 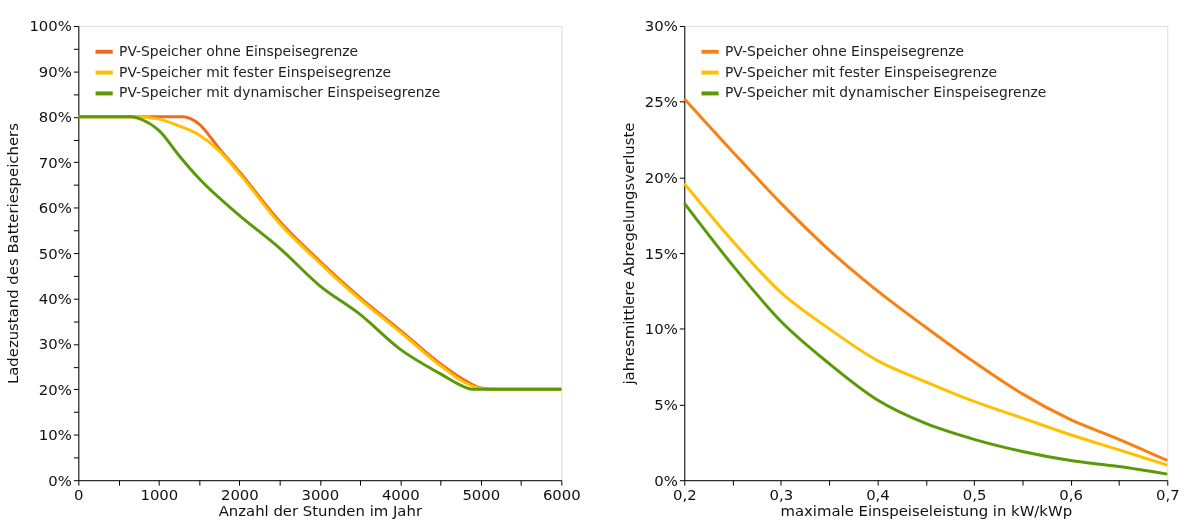 I want to click on x-tick-label: 3000, so click(x=320, y=494).